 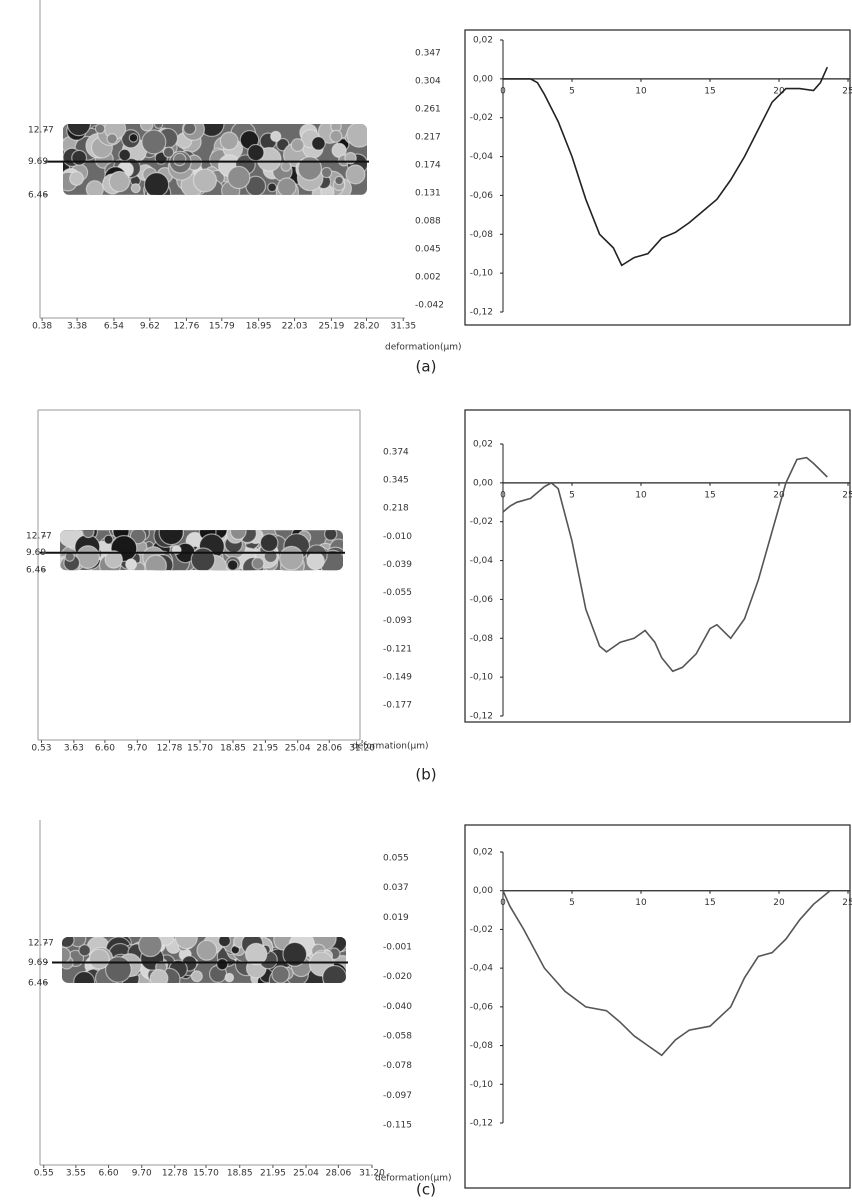 What do you see at coordinates (396, 918) in the screenshot?
I see `colorbar-label: 0.019` at bounding box center [396, 918].